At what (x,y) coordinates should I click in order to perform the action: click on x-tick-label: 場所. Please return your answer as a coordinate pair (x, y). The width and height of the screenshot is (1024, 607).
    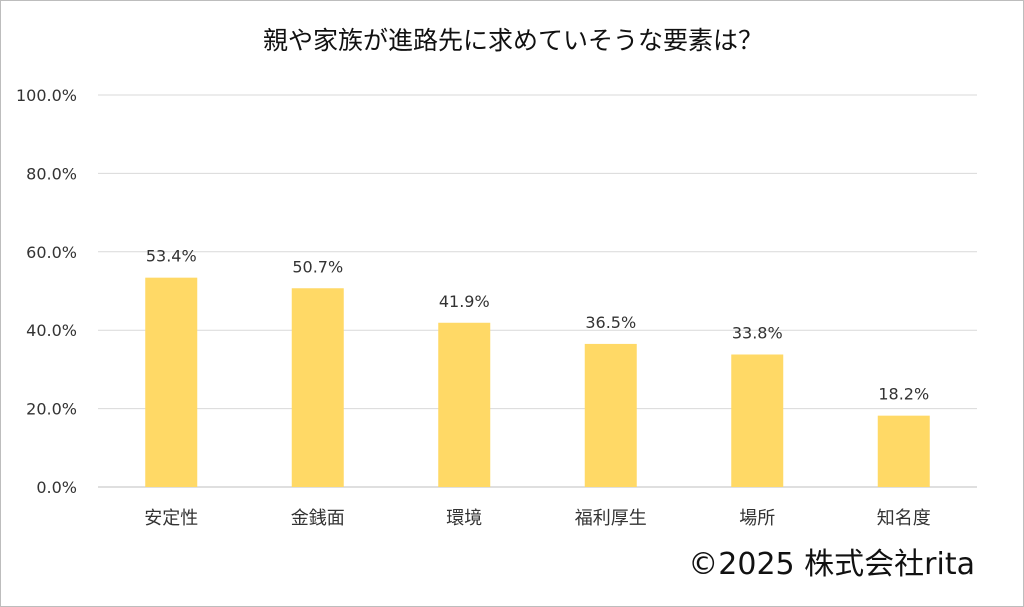
    Looking at the image, I should click on (757, 518).